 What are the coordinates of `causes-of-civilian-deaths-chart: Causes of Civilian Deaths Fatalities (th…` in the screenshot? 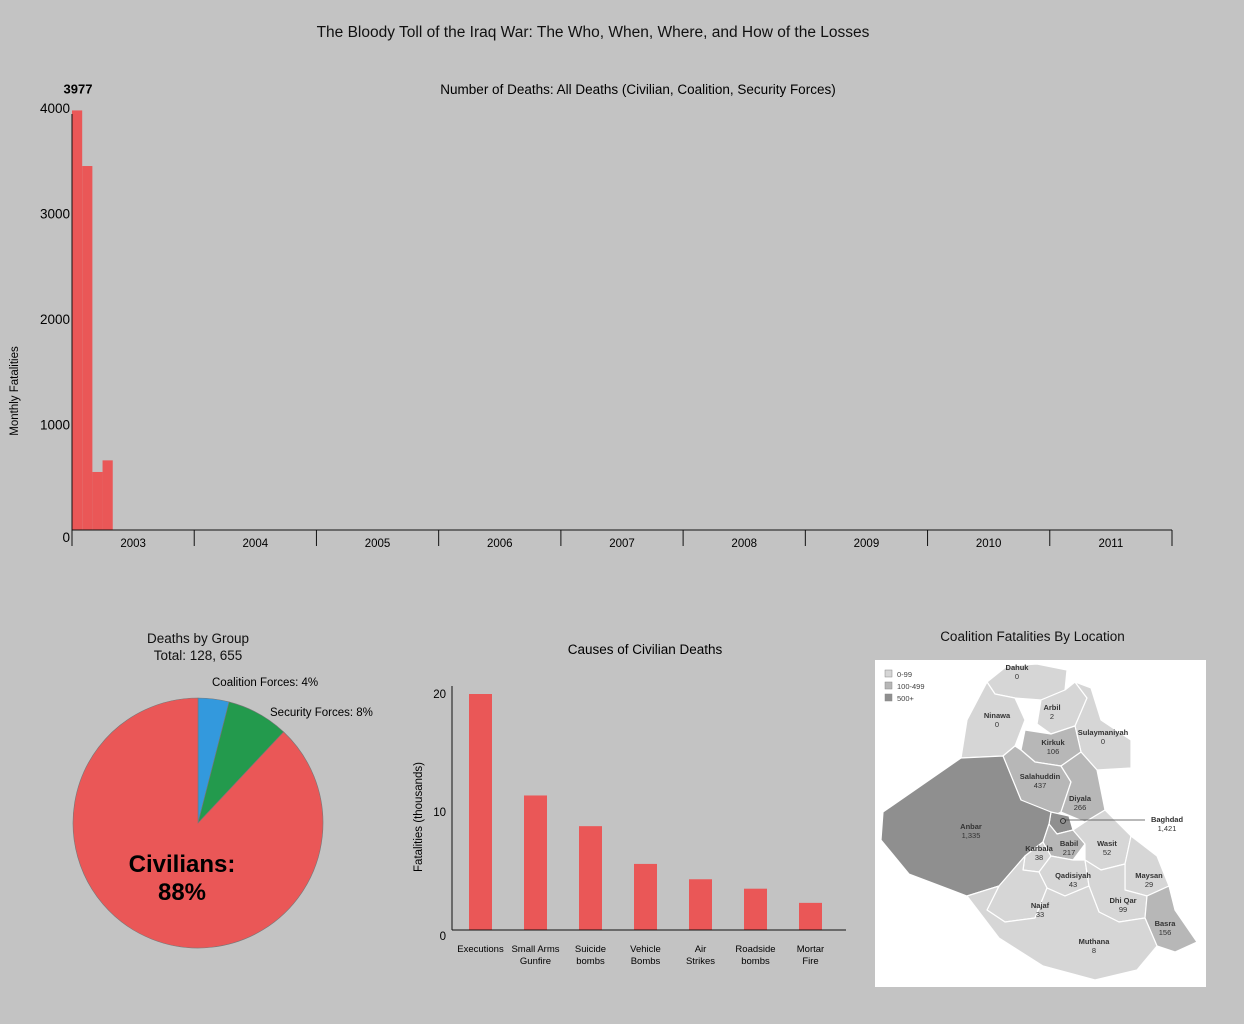 It's located at (629, 804).